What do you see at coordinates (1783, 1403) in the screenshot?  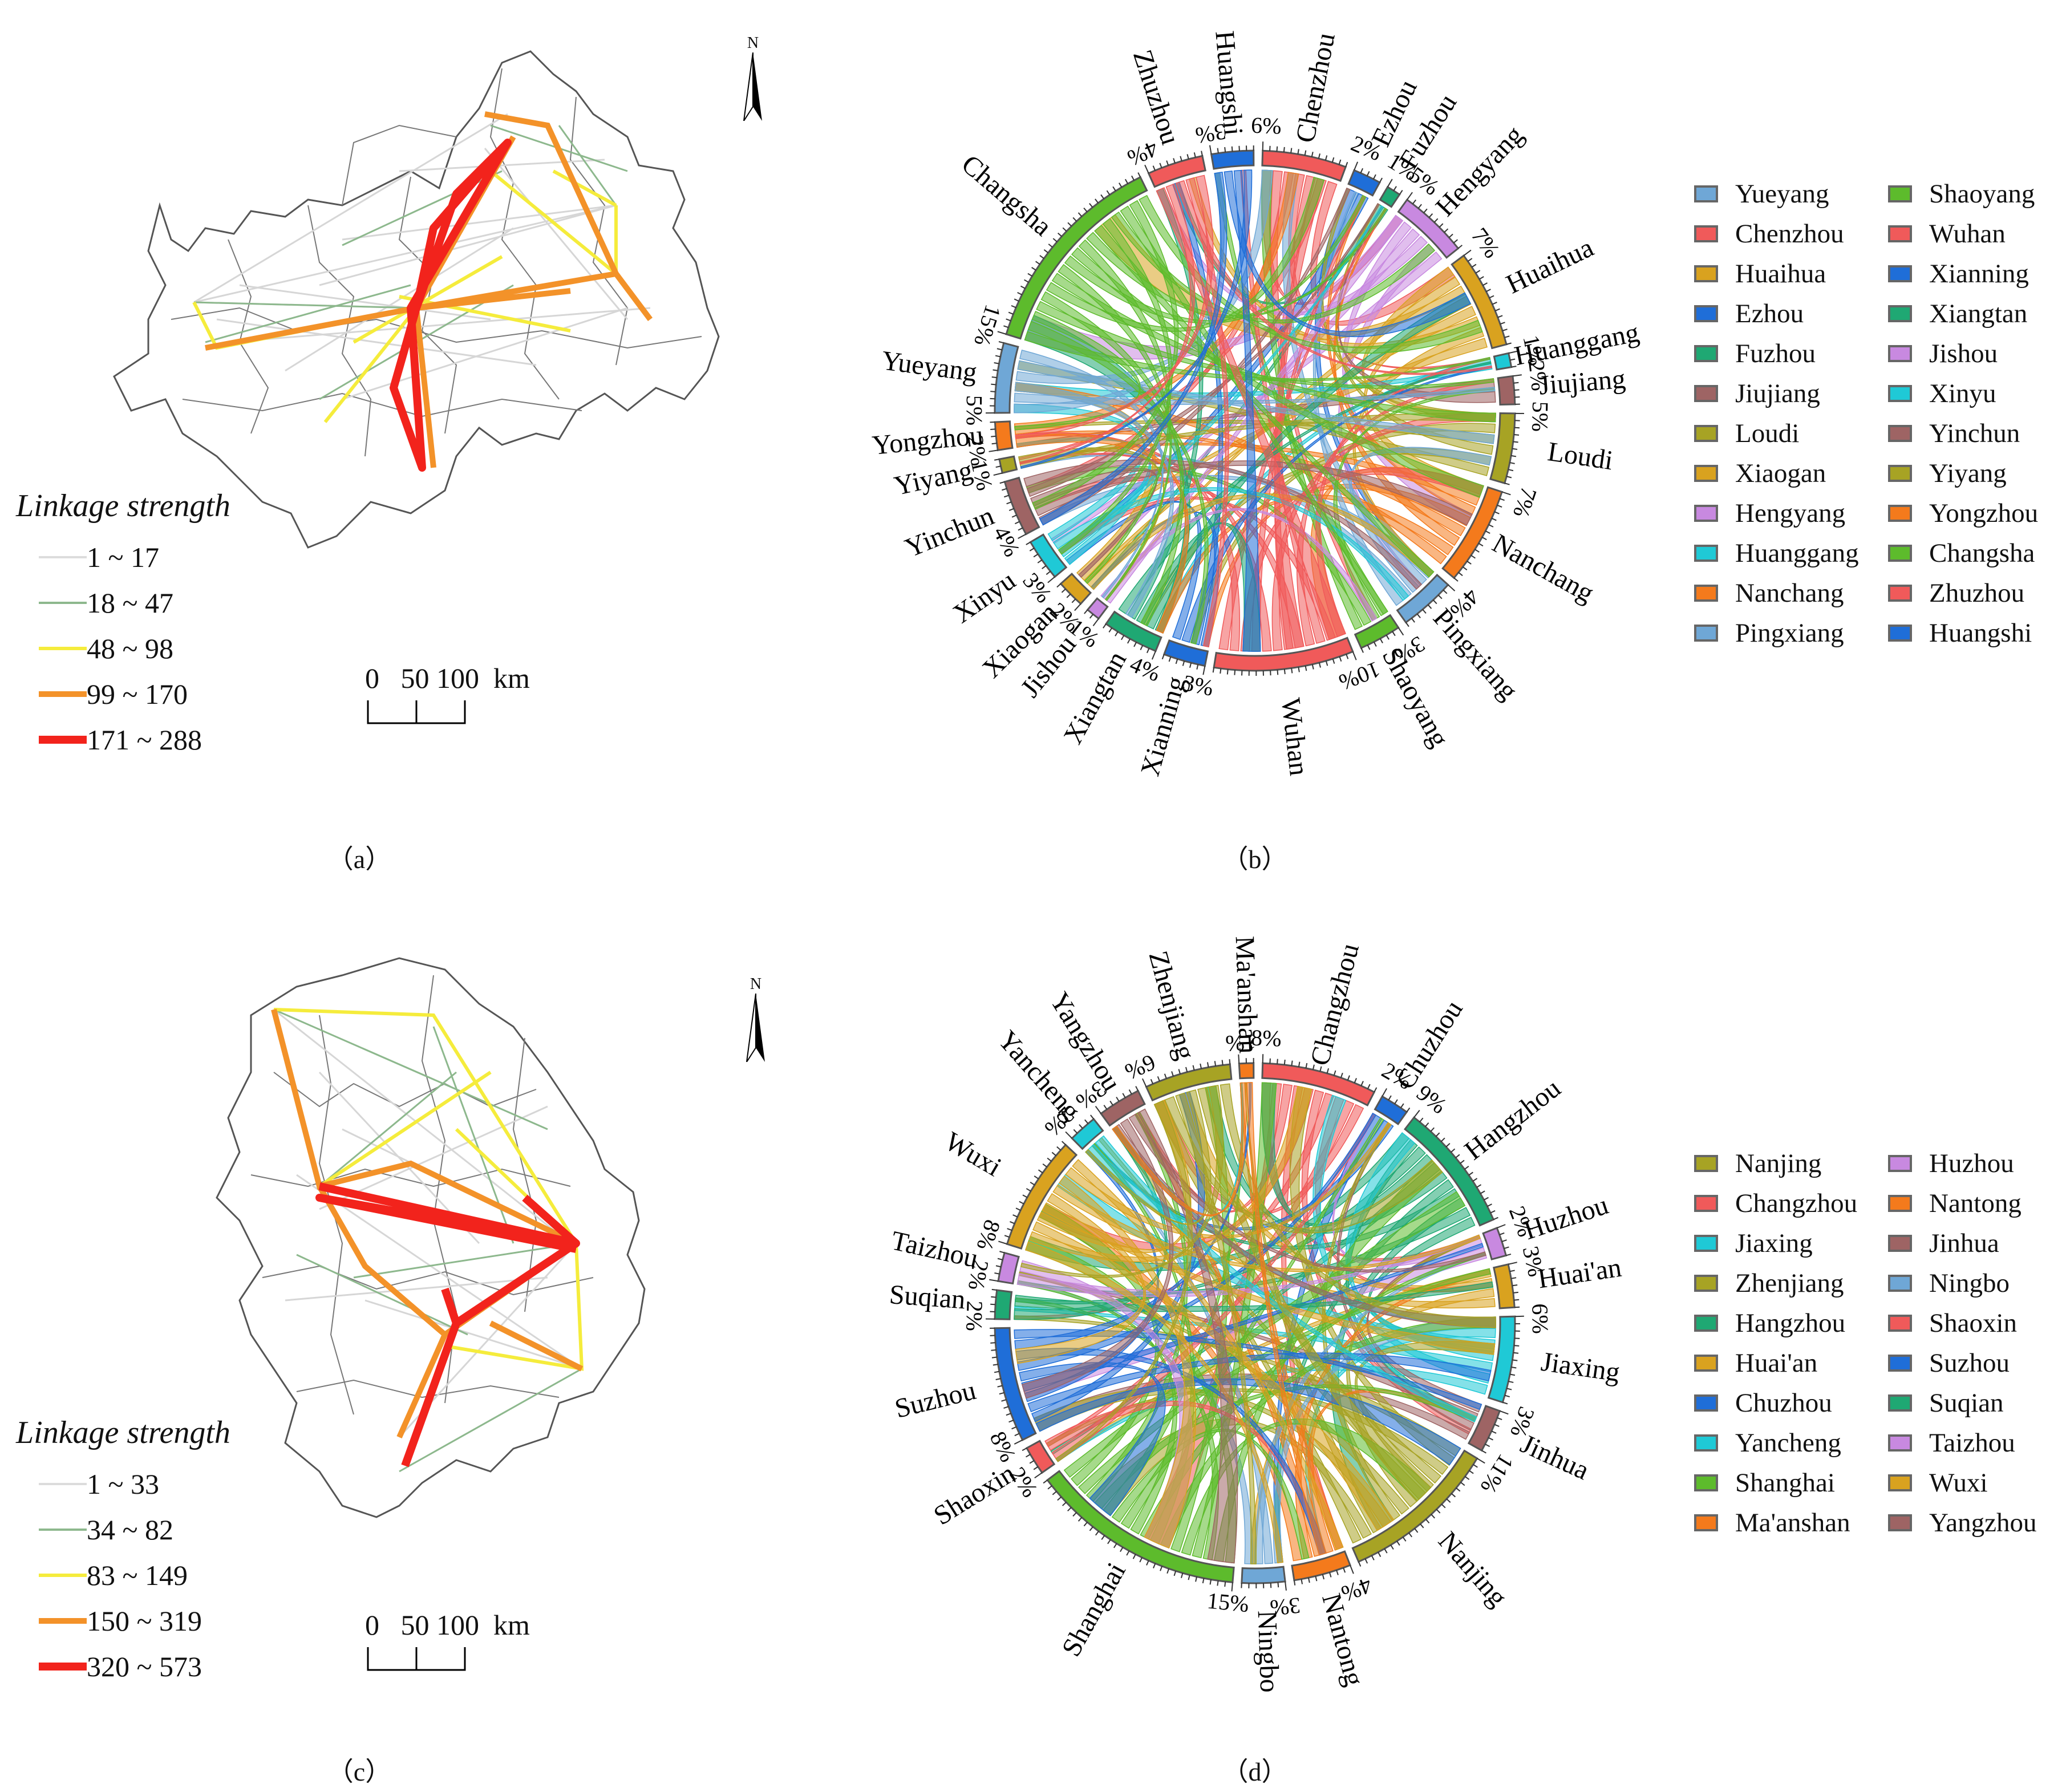 I see `legend-label: Chuzhou` at bounding box center [1783, 1403].